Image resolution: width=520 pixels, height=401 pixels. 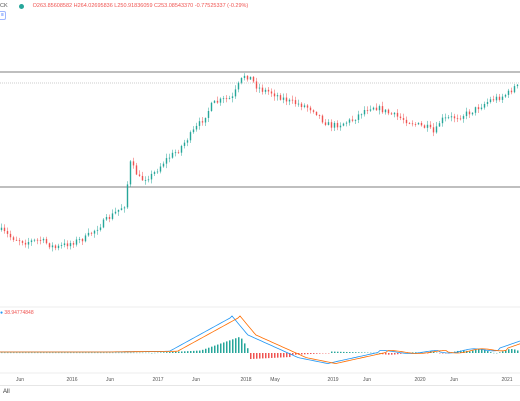 I want to click on range-selector-bar: All, so click(x=260, y=393).